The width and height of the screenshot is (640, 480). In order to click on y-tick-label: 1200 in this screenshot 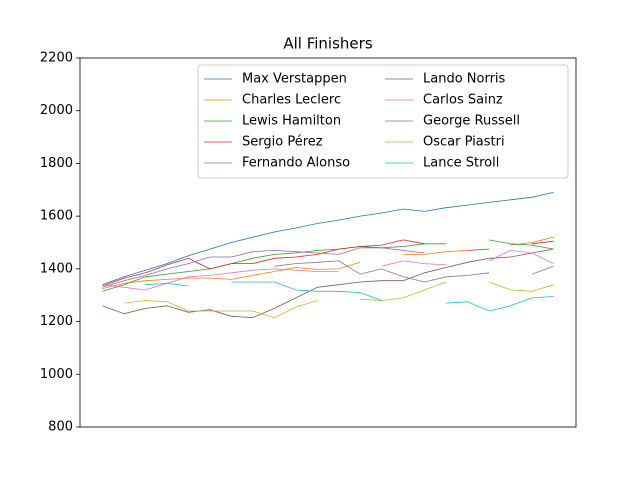, I will do `click(56, 321)`.